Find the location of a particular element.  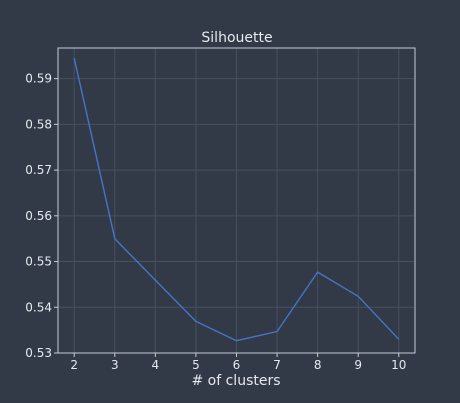

x-tick-label: 3 is located at coordinates (115, 365).